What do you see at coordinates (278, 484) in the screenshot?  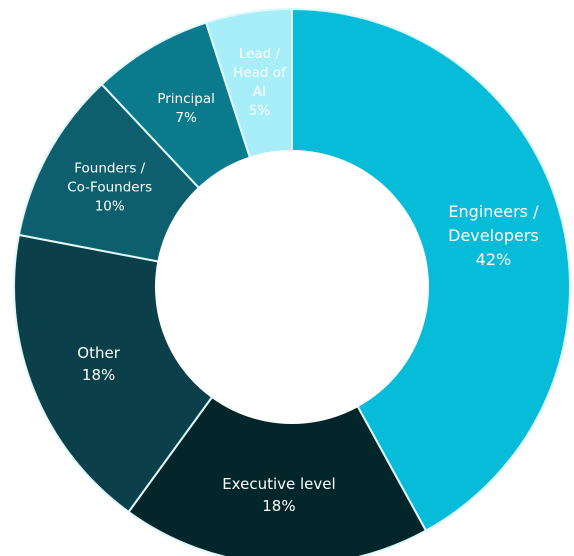 I see `slice-category-label: Executive level` at bounding box center [278, 484].